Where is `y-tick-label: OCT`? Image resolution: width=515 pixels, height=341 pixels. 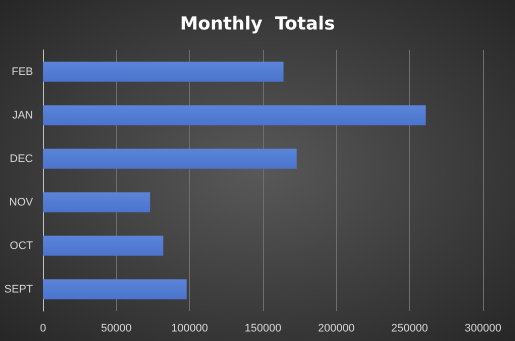 y-tick-label: OCT is located at coordinates (22, 246).